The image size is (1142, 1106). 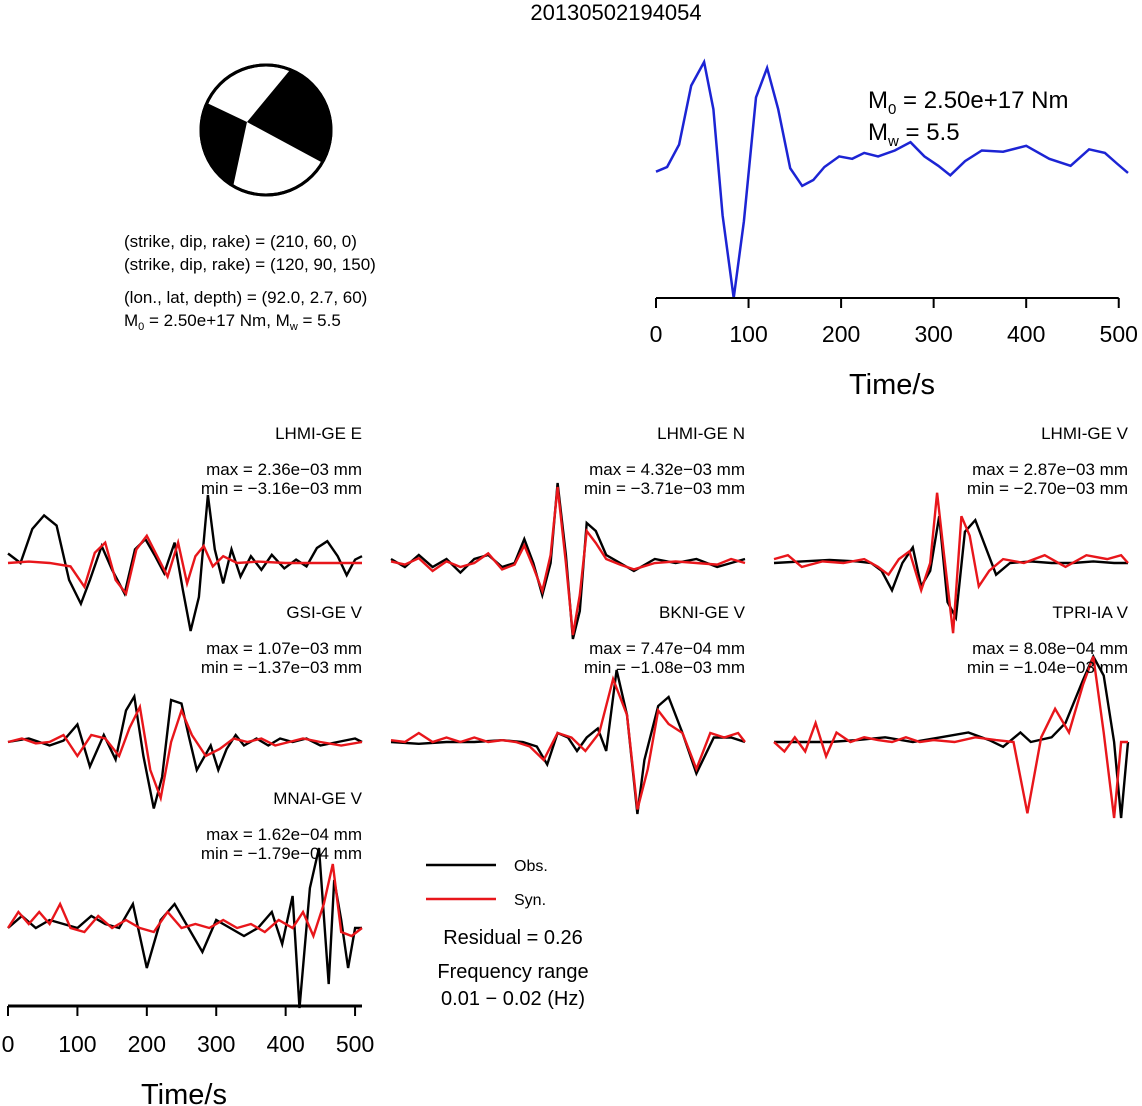 I want to click on station-label-lhmi-ge-v: LHMI-GE V, so click(x=1085, y=433).